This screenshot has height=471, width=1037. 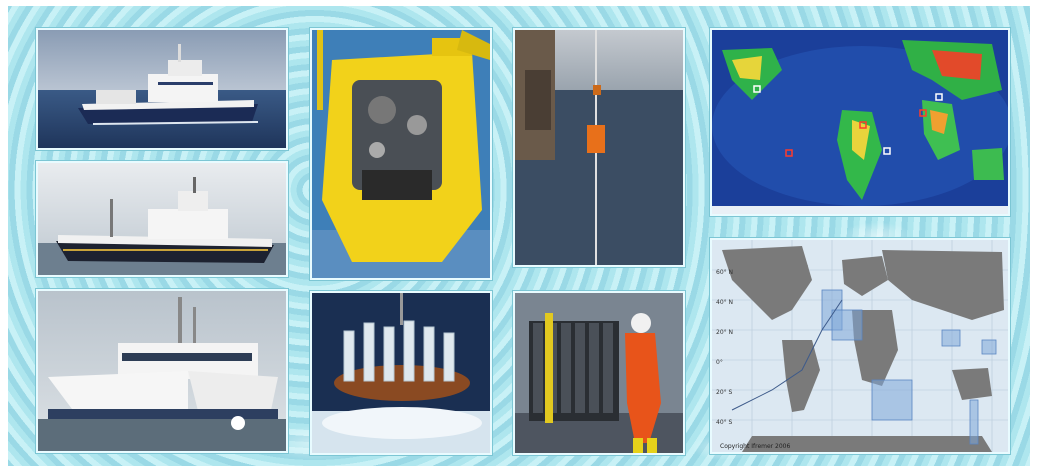 I want to click on lat-label-2: 20° N, so click(x=724, y=332).